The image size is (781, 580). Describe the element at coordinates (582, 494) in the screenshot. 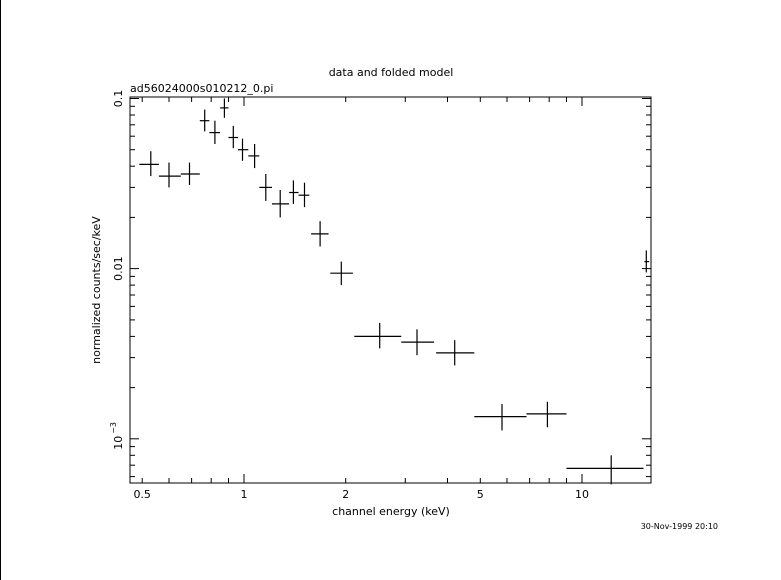

I see `x-tick-label: 10` at that location.